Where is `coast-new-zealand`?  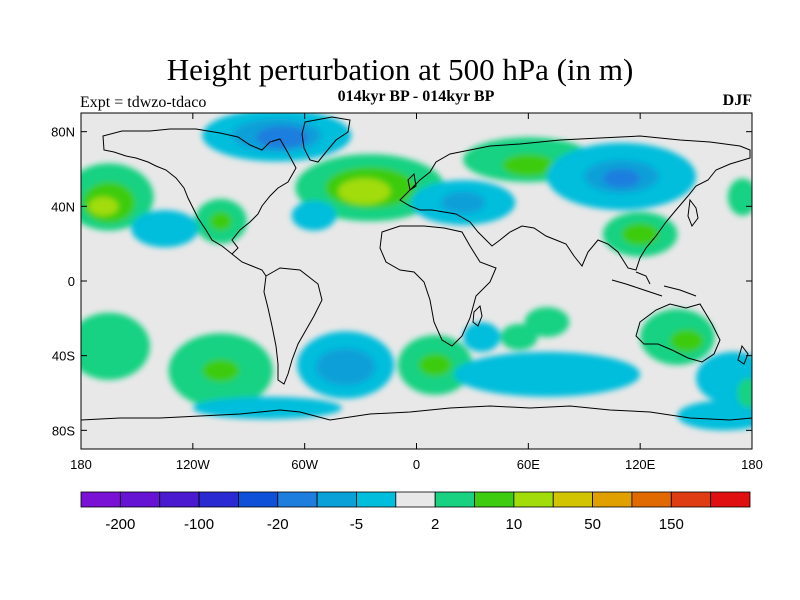
coast-new-zealand is located at coordinates (743, 354).